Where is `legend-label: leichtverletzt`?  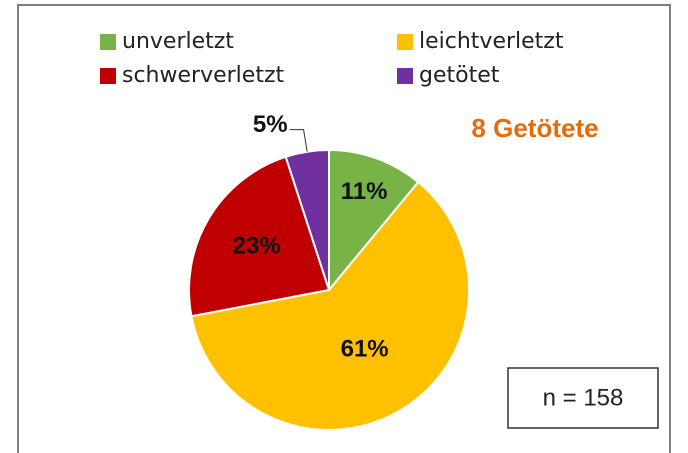 legend-label: leichtverletzt is located at coordinates (491, 41).